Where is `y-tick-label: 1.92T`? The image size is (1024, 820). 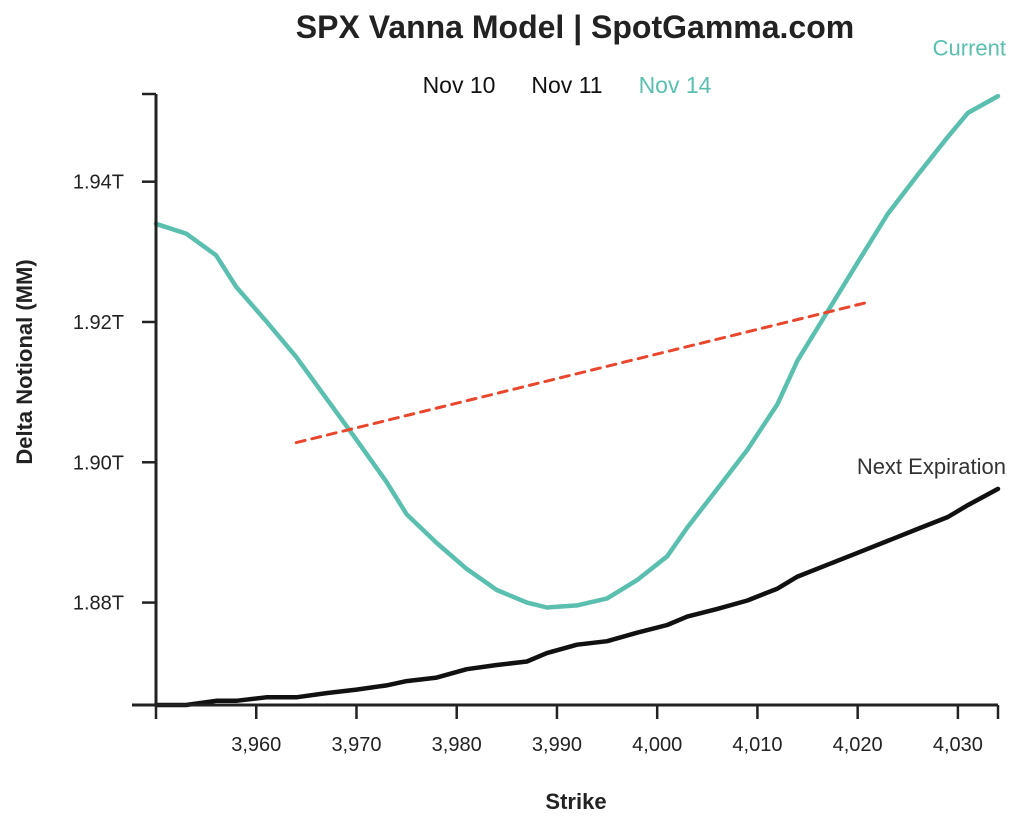
y-tick-label: 1.92T is located at coordinates (98, 323).